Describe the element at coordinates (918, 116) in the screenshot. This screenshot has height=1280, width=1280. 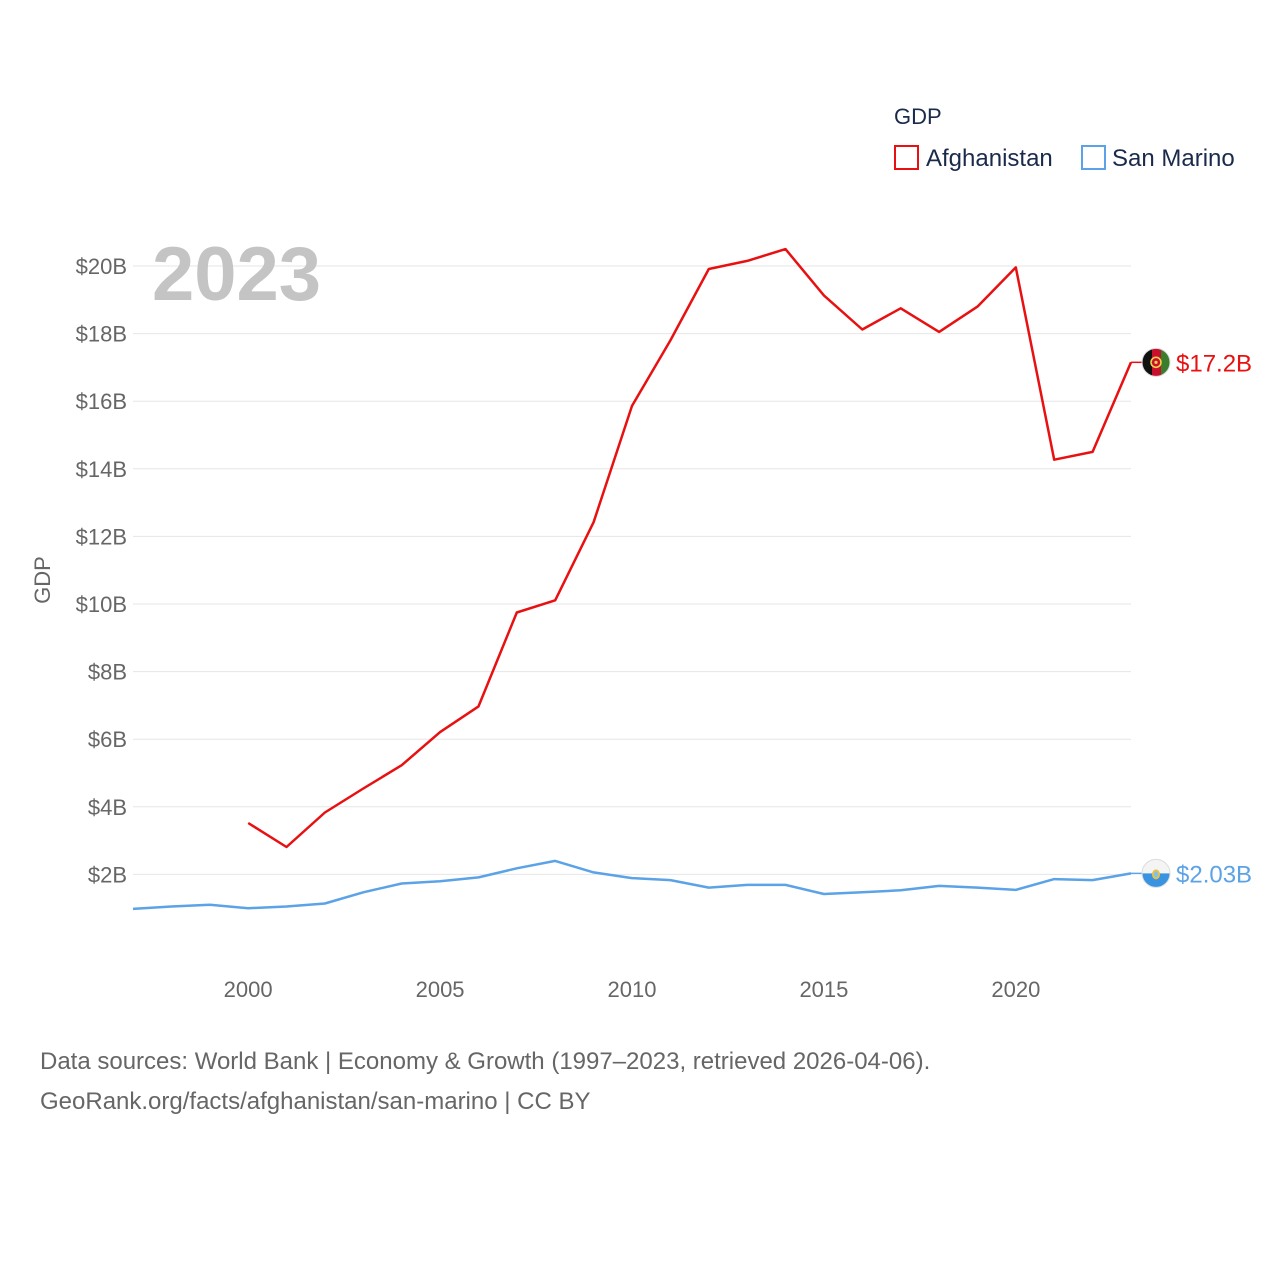
I see `legend-title: GDP` at that location.